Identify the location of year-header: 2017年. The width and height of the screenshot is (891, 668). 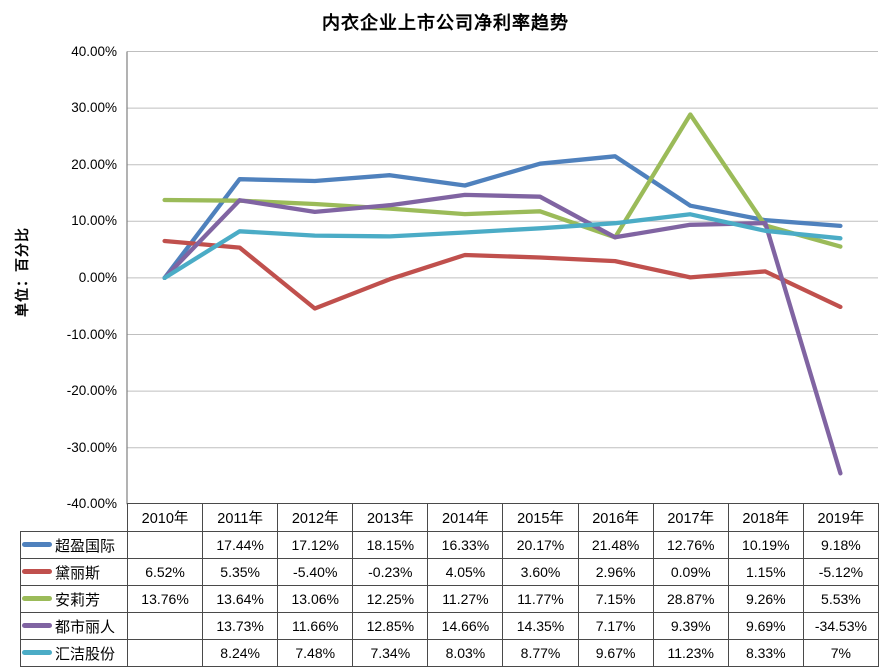
(690, 517).